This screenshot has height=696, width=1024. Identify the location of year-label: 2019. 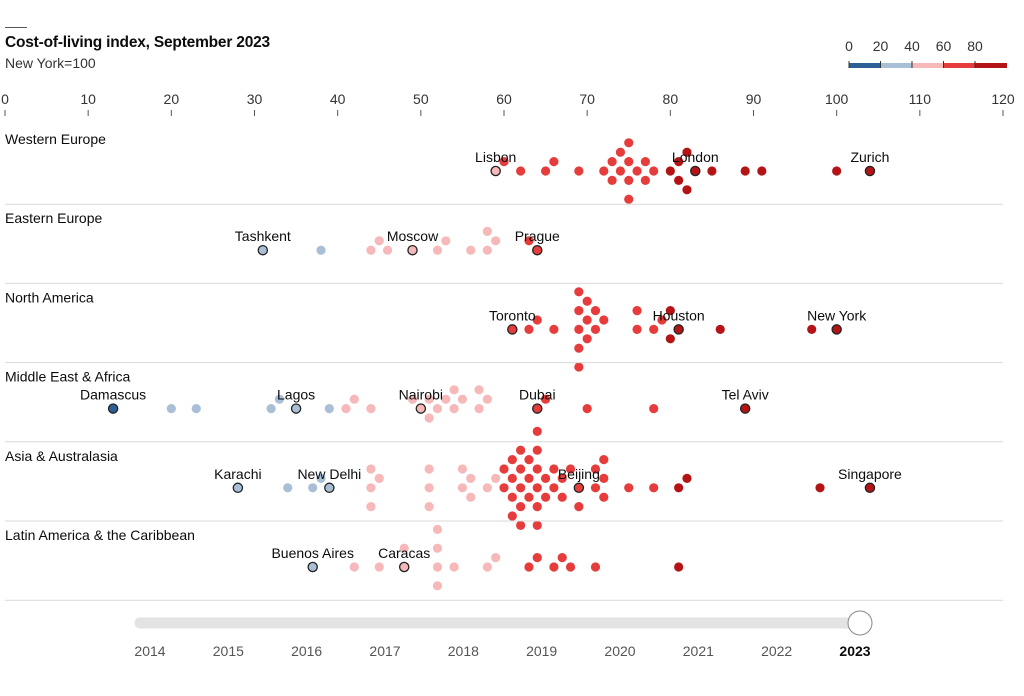
(541, 651).